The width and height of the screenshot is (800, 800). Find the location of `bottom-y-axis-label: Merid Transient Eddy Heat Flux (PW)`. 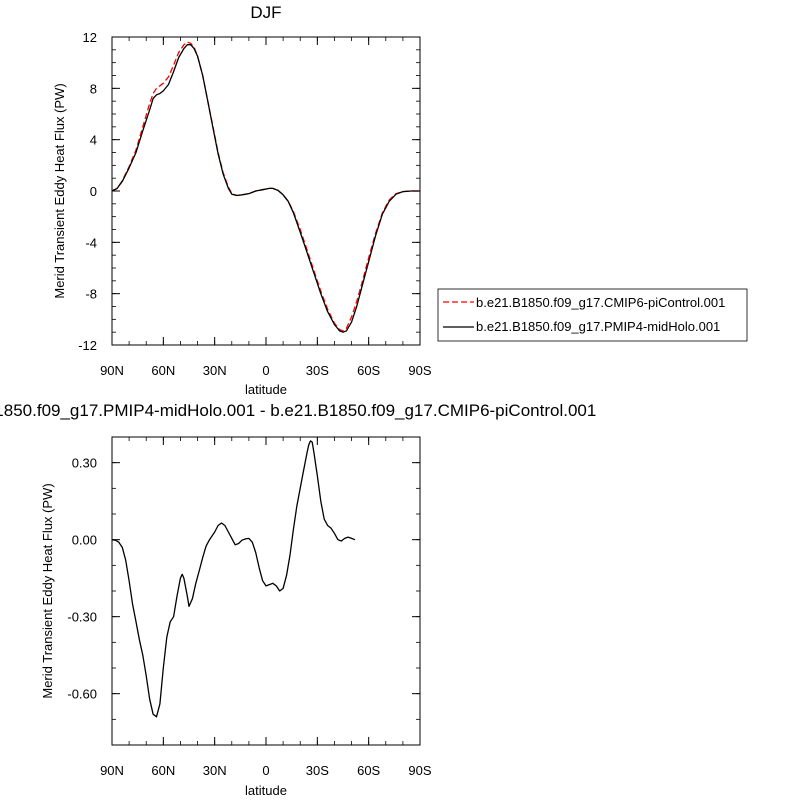

bottom-y-axis-label: Merid Transient Eddy Heat Flux (PW) is located at coordinates (47, 590).